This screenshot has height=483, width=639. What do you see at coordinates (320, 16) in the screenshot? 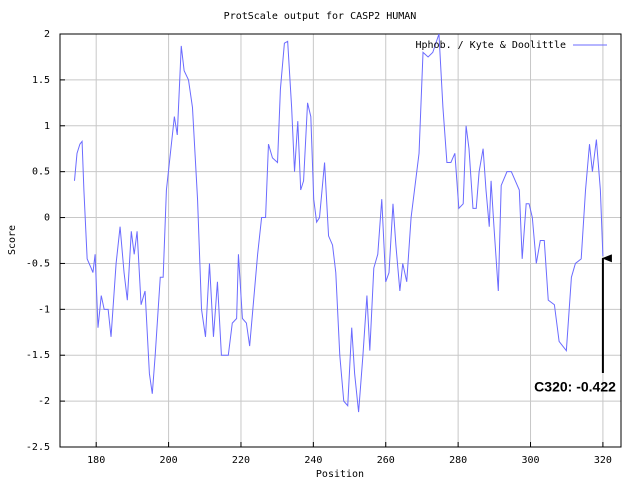
I see `chart-title: ProtScale output for CASP2 HUMAN` at bounding box center [320, 16].